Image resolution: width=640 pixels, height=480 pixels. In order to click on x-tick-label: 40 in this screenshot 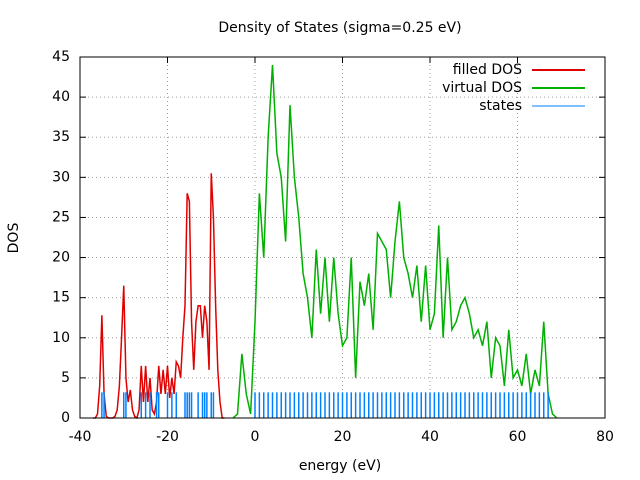, I will do `click(430, 437)`.